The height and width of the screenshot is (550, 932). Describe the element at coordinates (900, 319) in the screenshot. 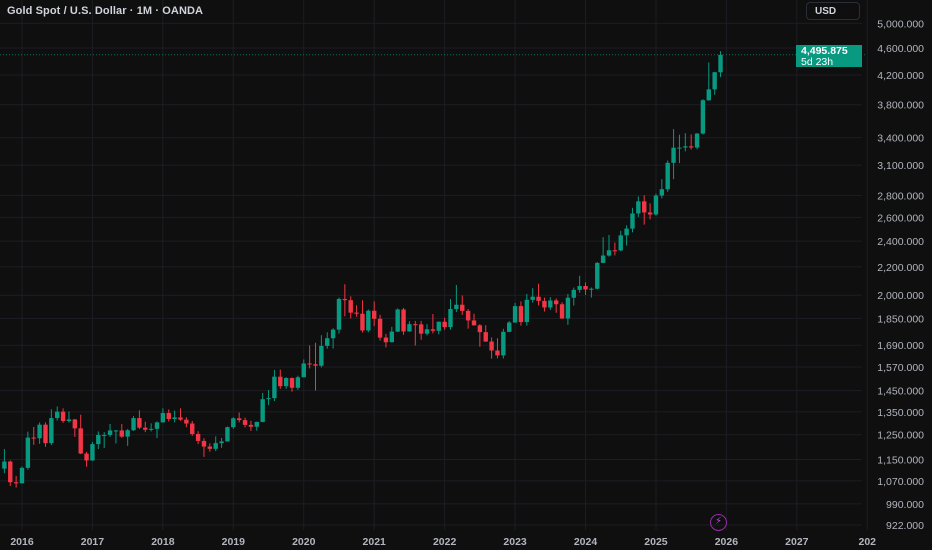

I see `y-tick-label: 1,850.000` at that location.